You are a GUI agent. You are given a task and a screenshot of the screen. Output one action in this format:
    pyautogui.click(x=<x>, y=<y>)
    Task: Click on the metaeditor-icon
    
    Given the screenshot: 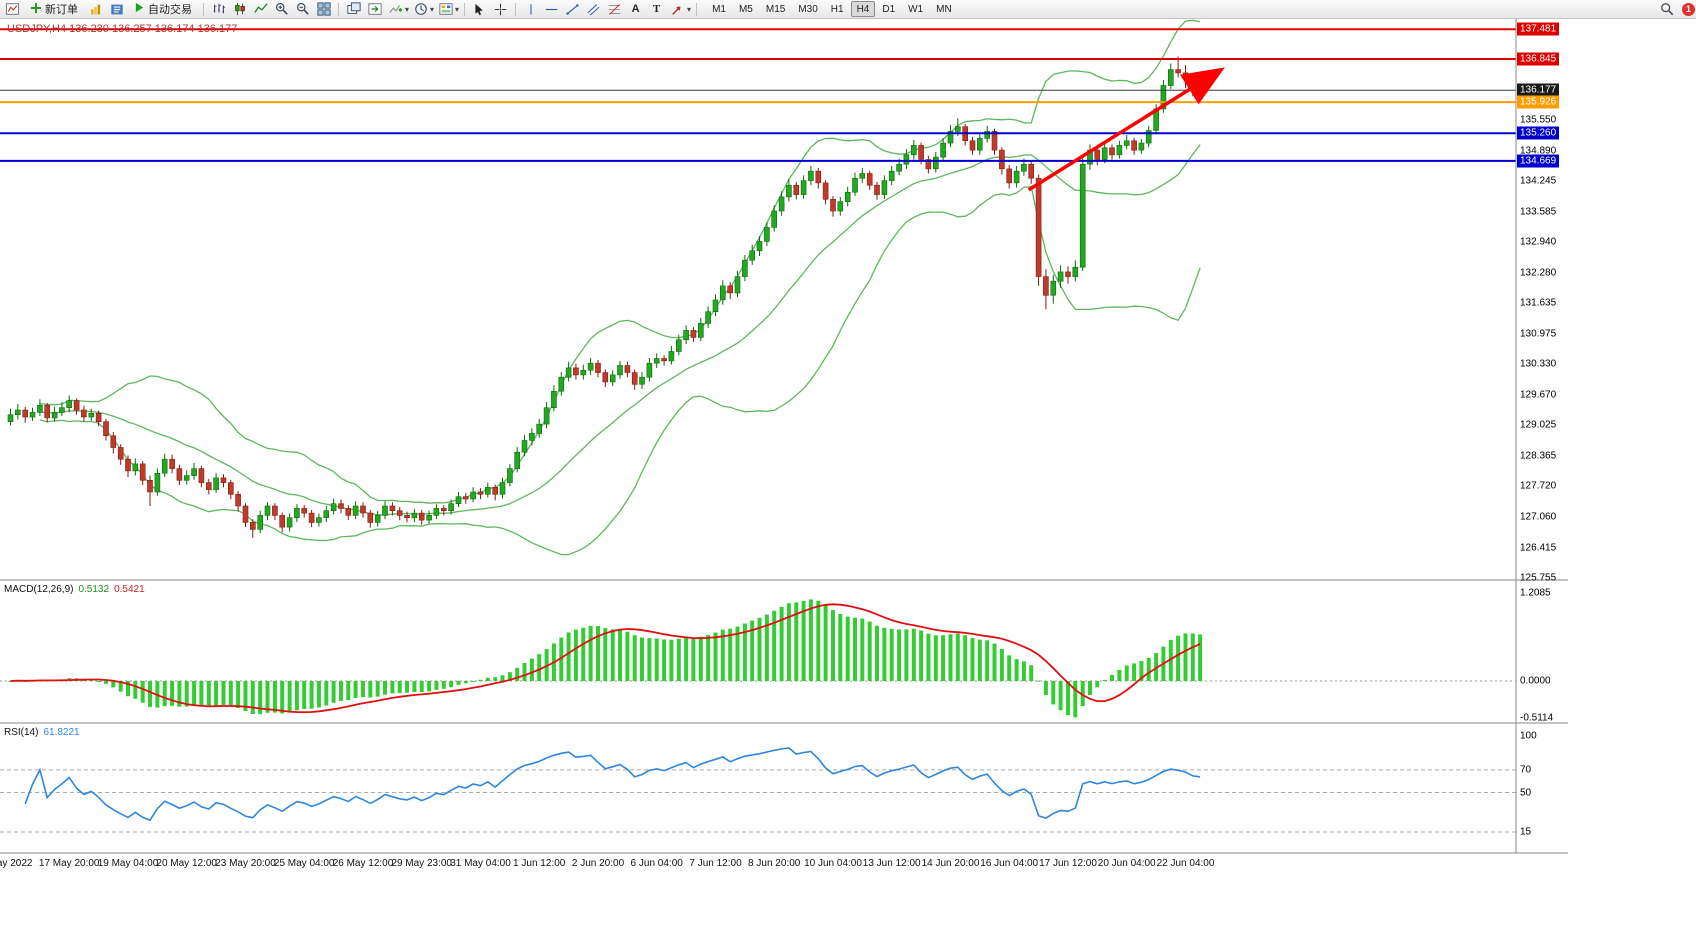 What is the action you would take?
    pyautogui.click(x=116, y=9)
    